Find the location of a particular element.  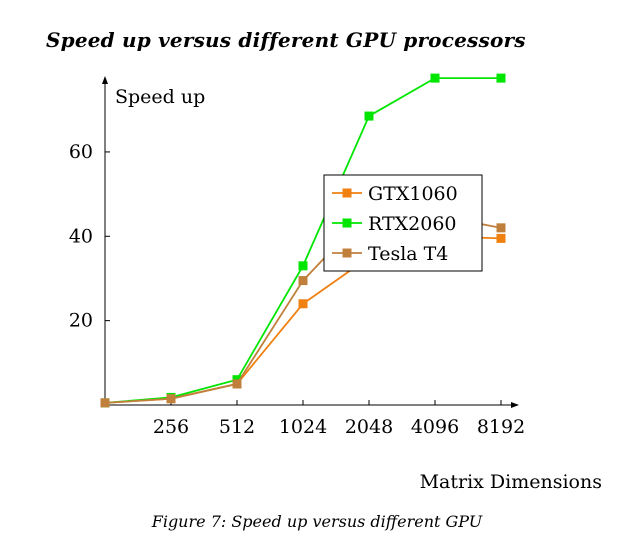

y-tick-label: 20 is located at coordinates (81, 321).